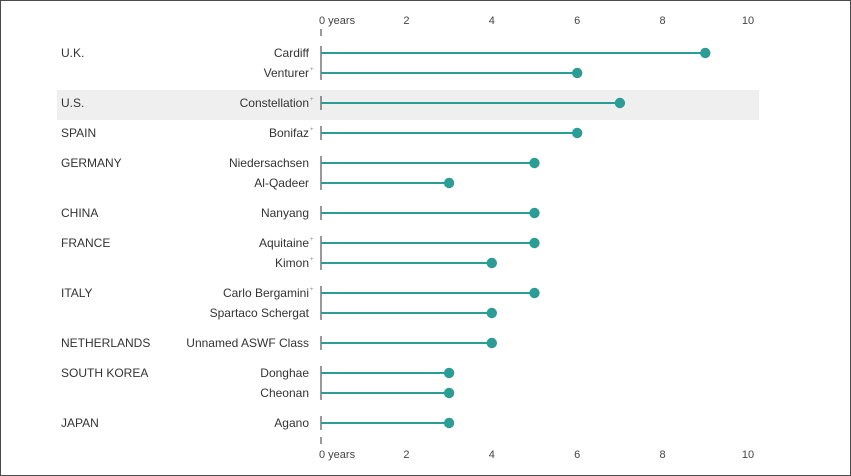  I want to click on vessel-label: Venturer, so click(286, 73).